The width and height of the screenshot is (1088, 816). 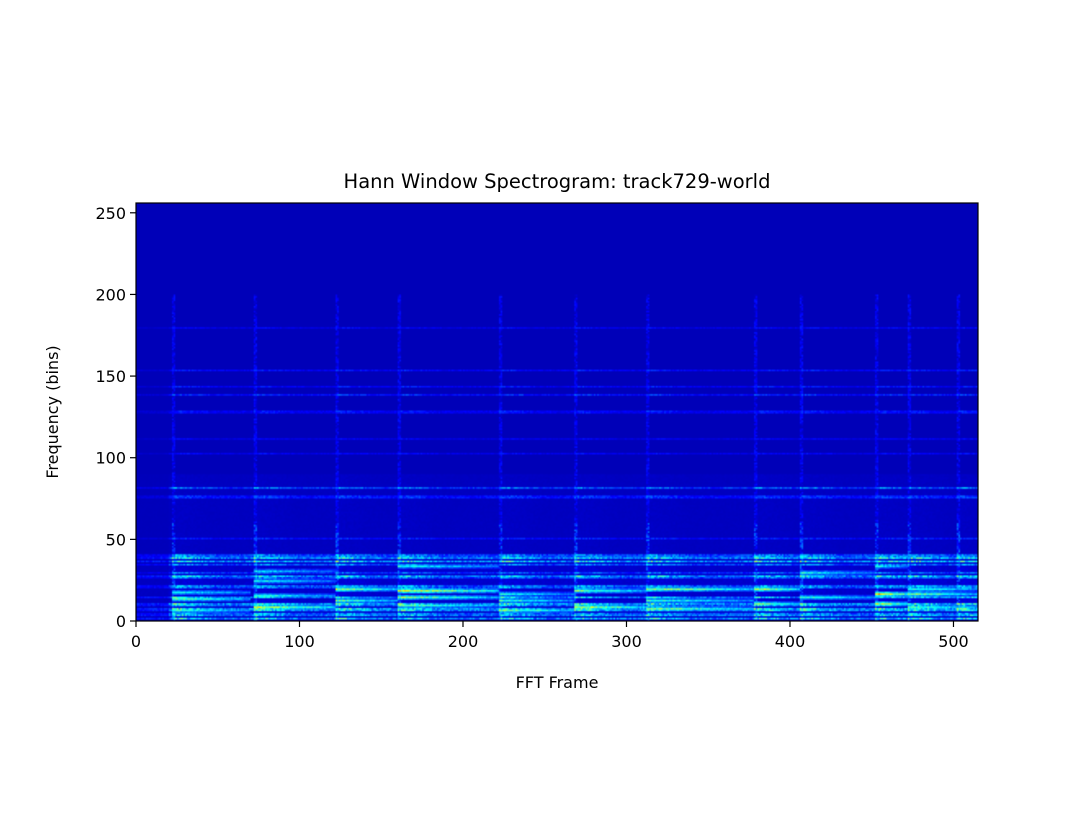 What do you see at coordinates (299, 641) in the screenshot?
I see `x-tick-label: 100` at bounding box center [299, 641].